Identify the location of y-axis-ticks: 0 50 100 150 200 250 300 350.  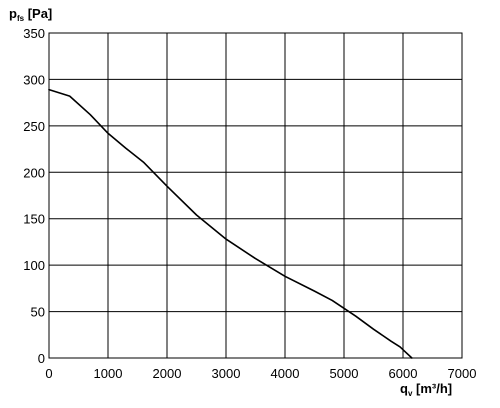
(34, 196).